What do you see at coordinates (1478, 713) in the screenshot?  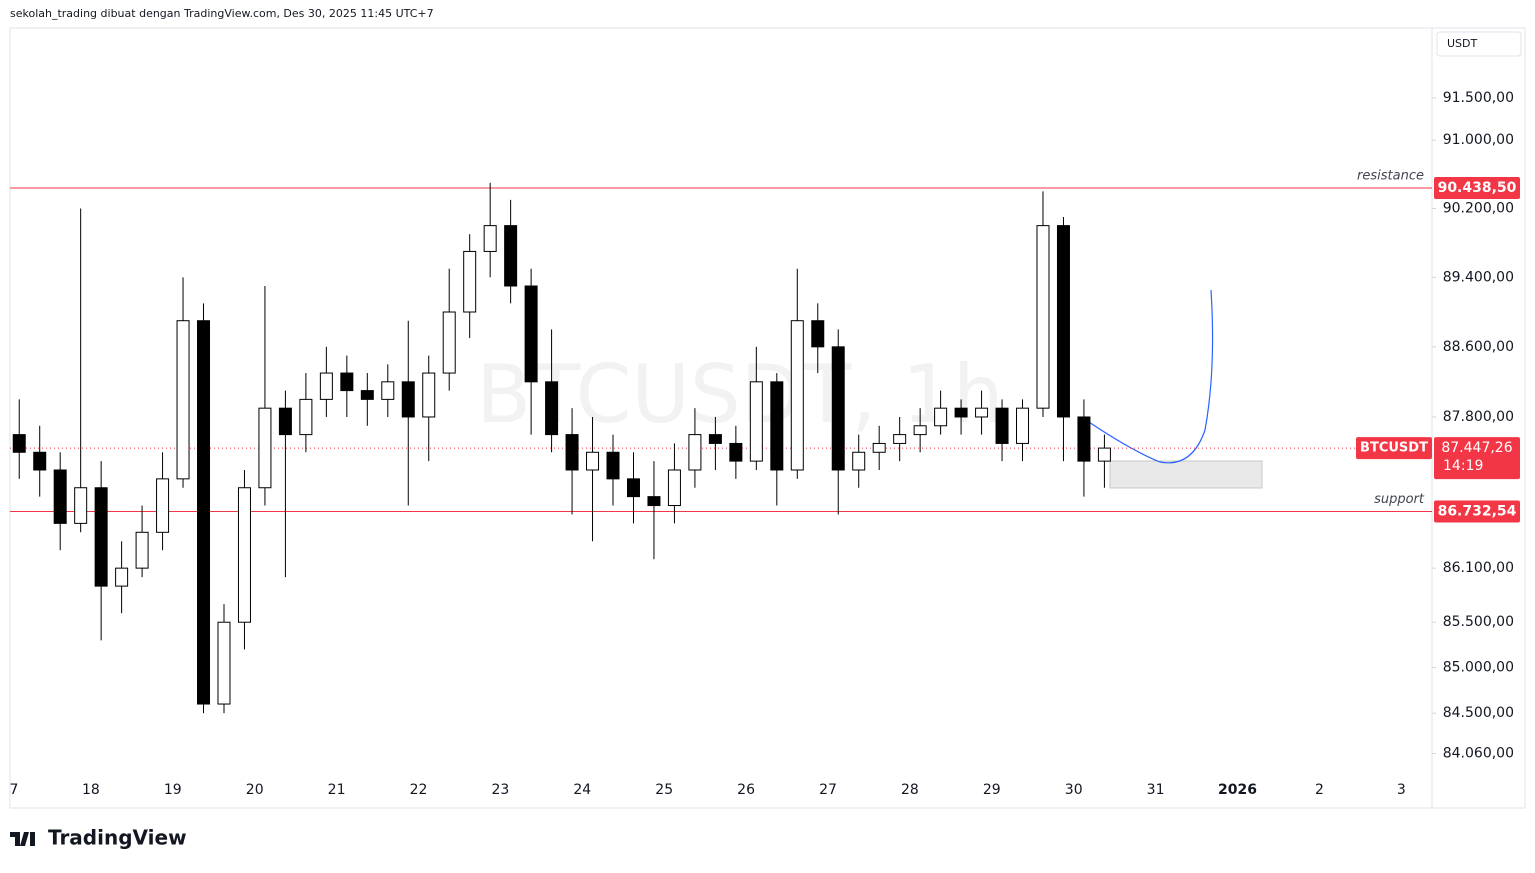 I see `y-tick-label: 84.500,00` at bounding box center [1478, 713].